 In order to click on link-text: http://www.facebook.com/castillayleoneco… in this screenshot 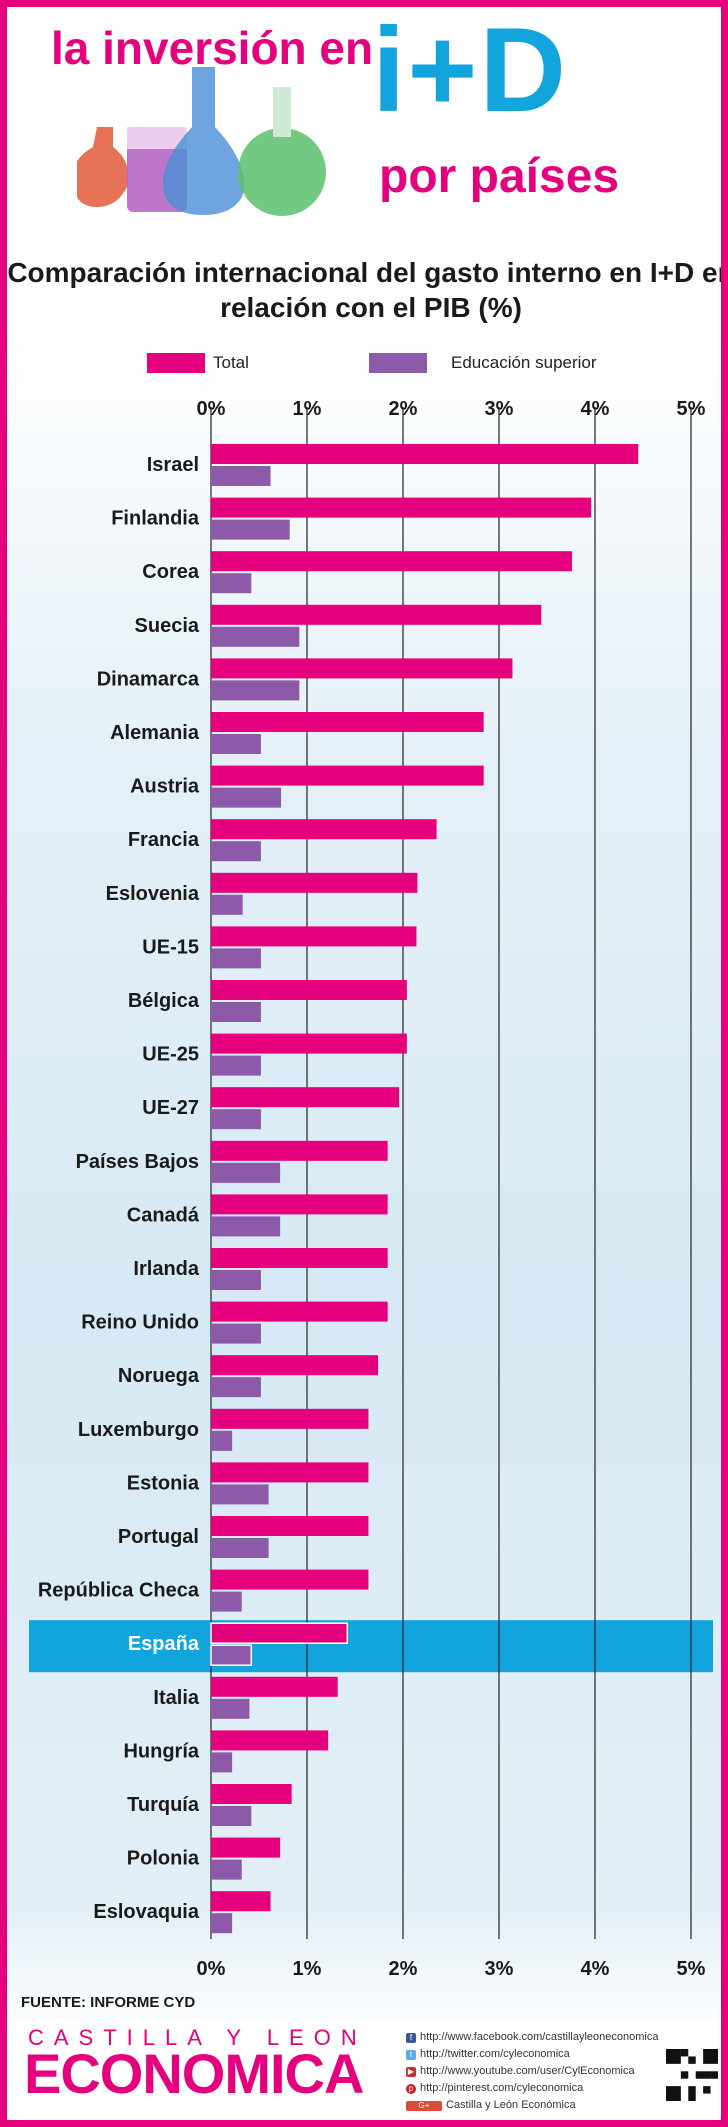, I will do `click(539, 2037)`.